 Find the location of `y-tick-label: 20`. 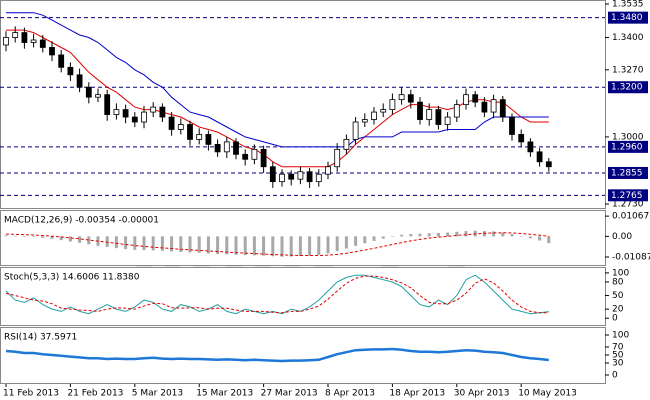

y-tick-label: 20 is located at coordinates (618, 310).